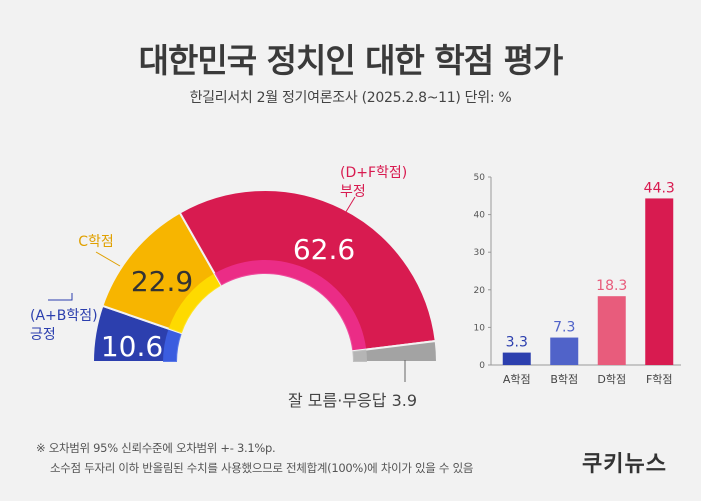 This screenshot has width=701, height=501. What do you see at coordinates (659, 281) in the screenshot?
I see `bar-f` at bounding box center [659, 281].